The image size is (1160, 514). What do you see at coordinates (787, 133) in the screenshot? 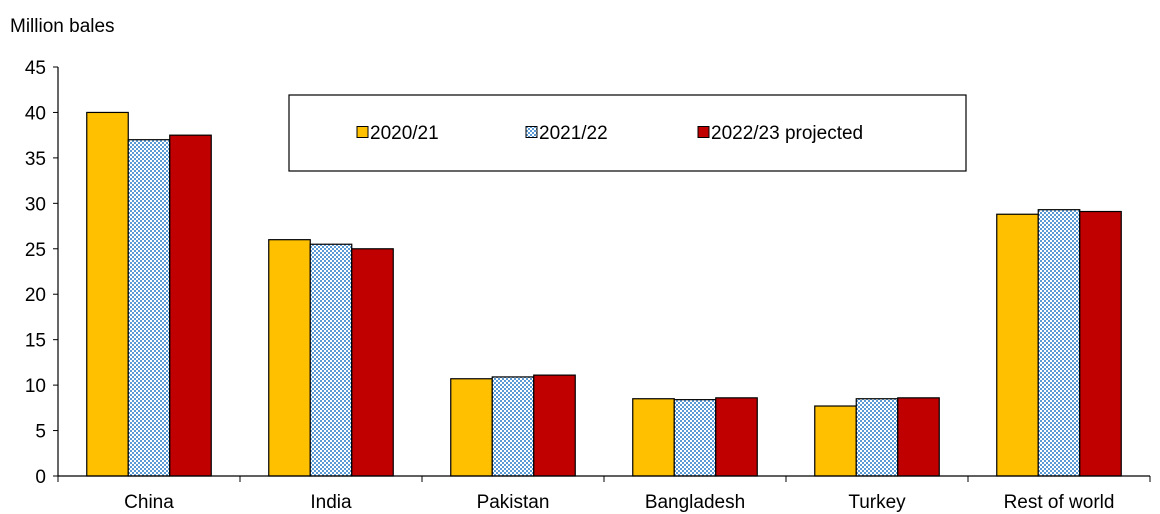
I see `legend-label: 2022/23 projected` at bounding box center [787, 133].